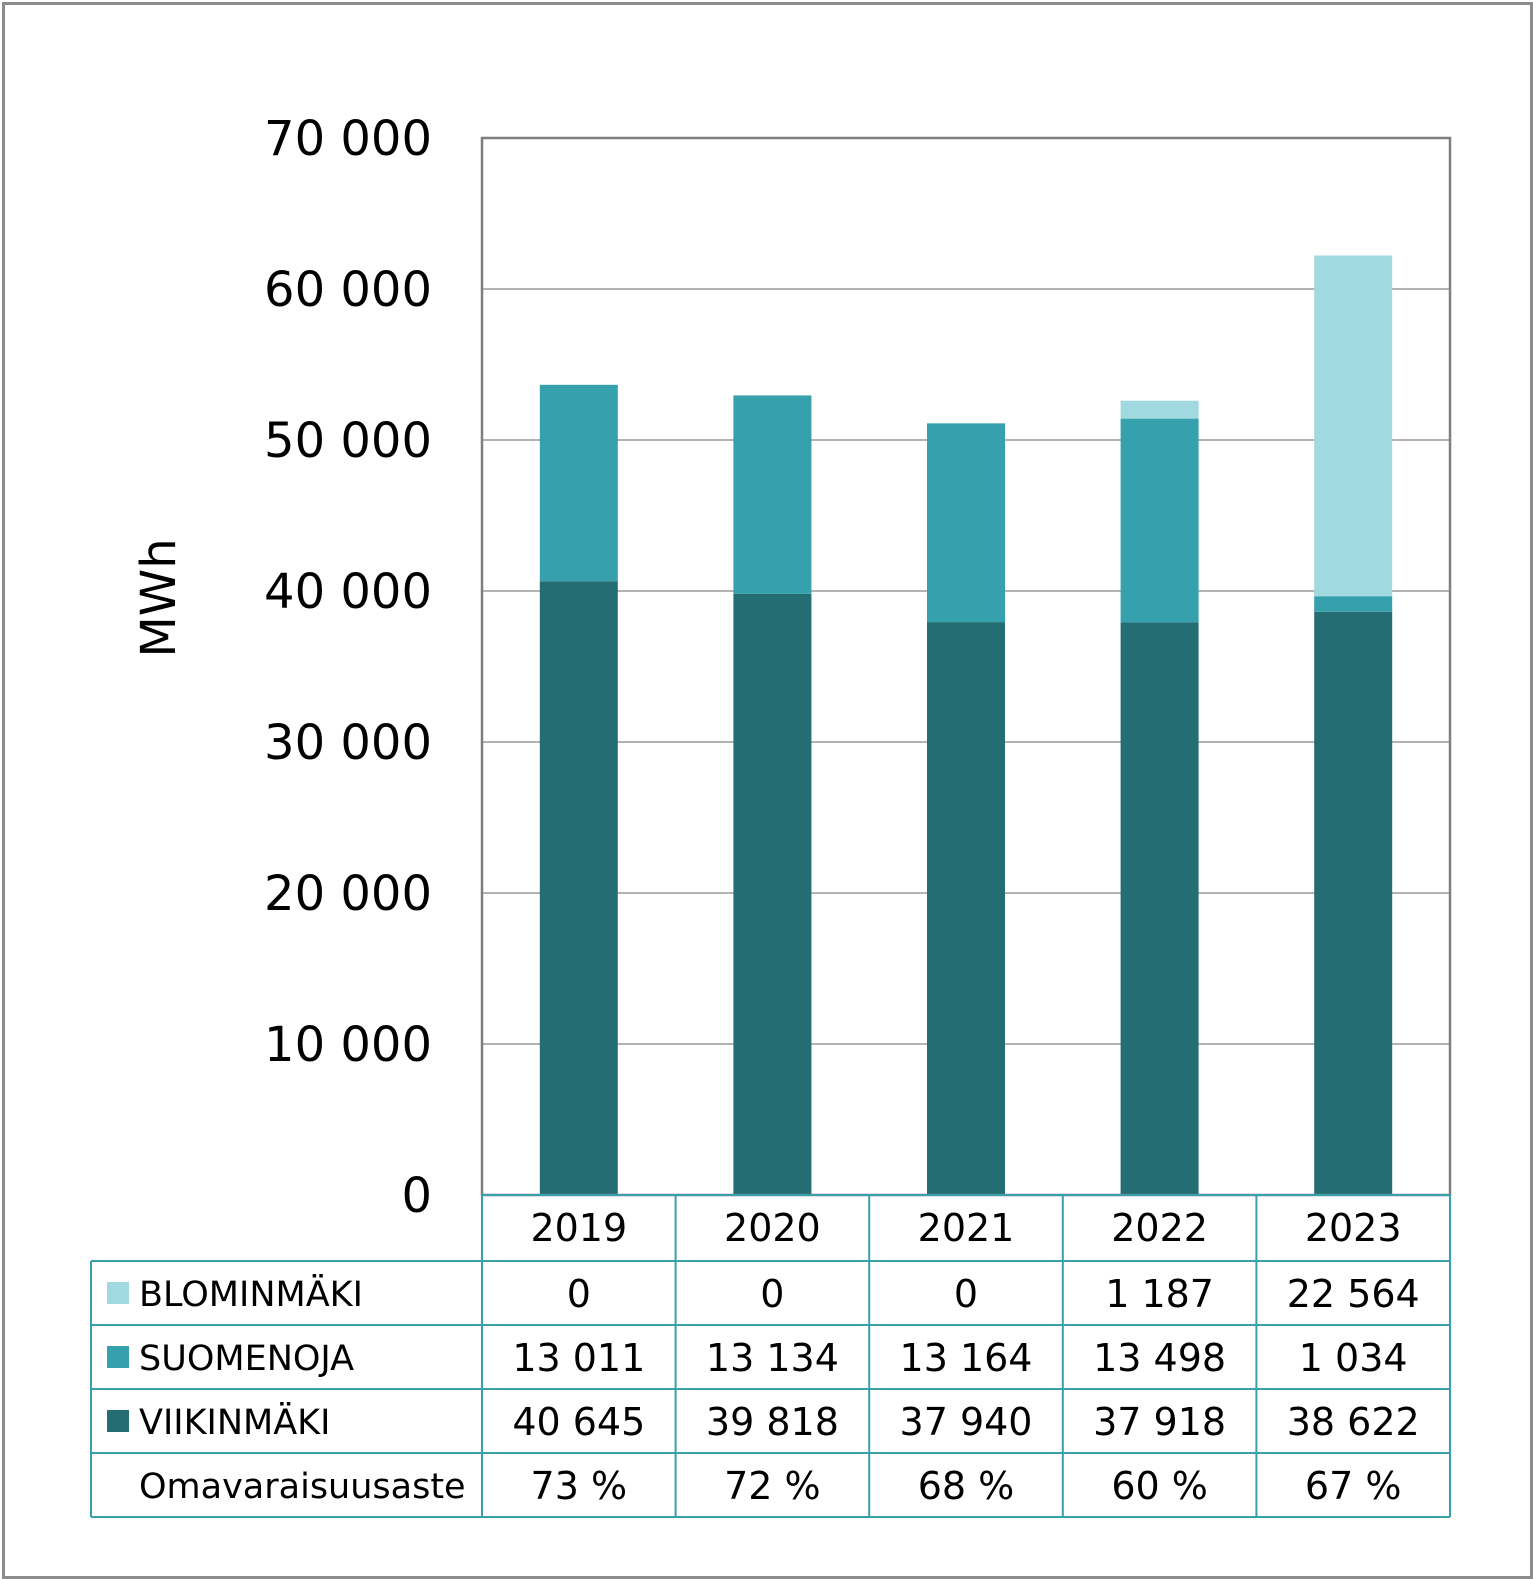 The image size is (1533, 1579). I want to click on extra-row-value: 60 %, so click(1159, 1486).